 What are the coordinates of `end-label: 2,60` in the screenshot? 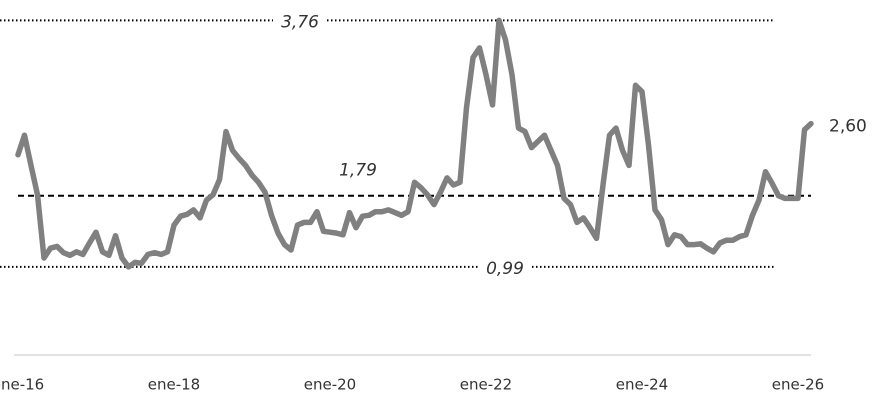 It's located at (848, 127).